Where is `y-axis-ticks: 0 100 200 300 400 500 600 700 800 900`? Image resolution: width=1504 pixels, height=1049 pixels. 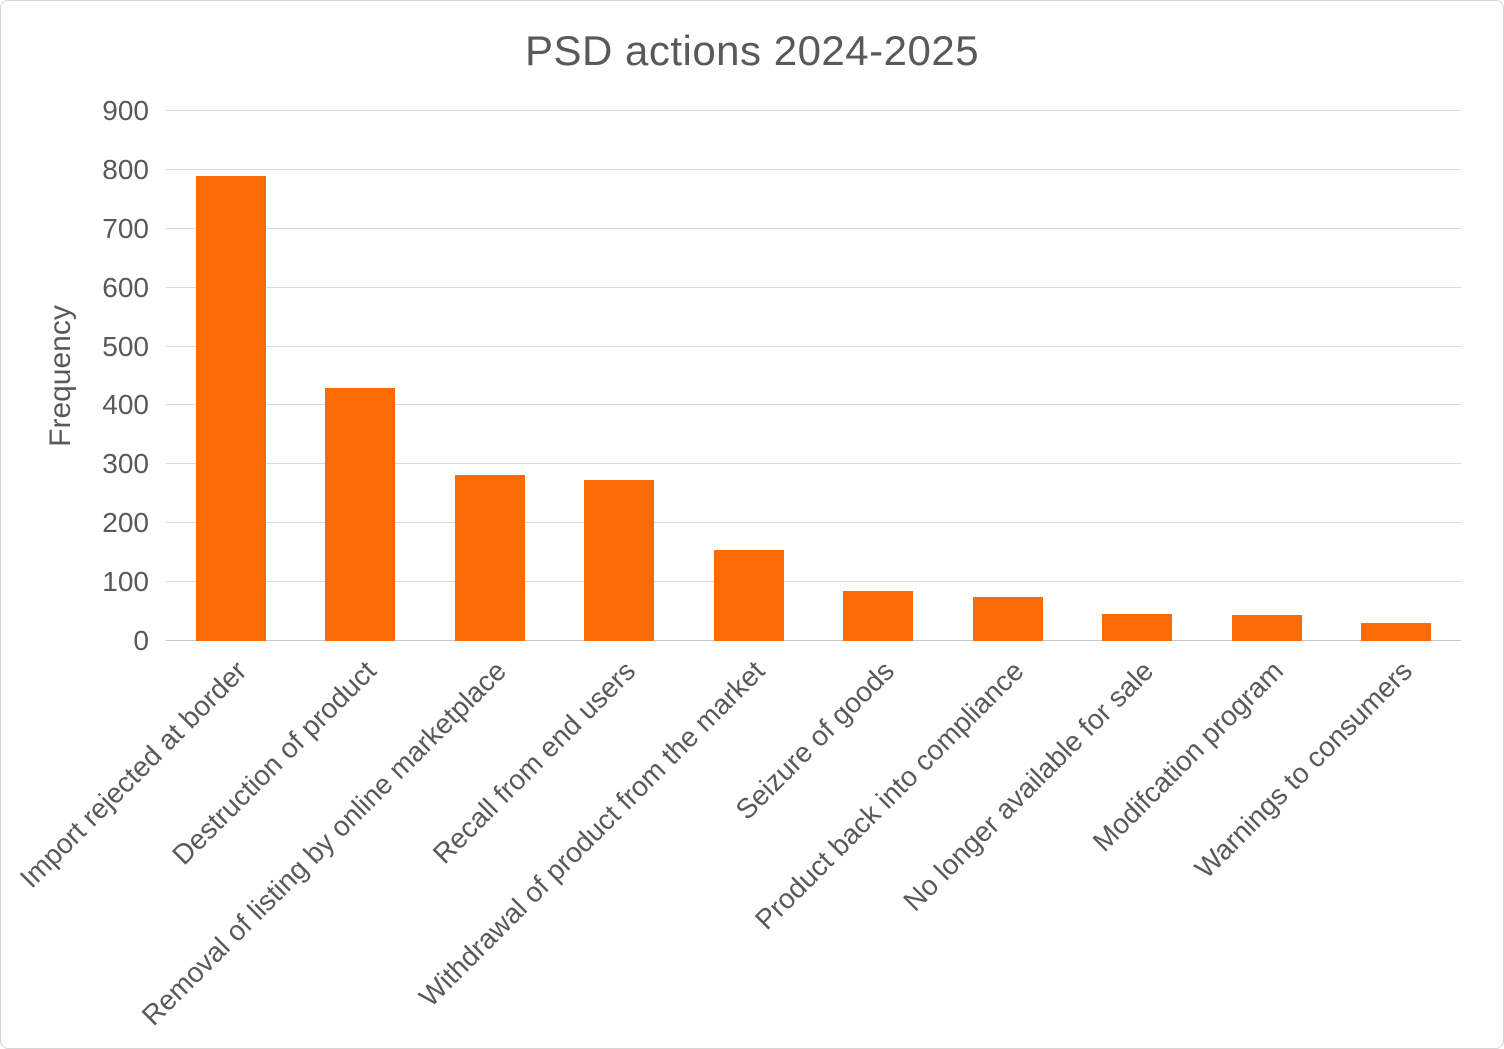 y-axis-ticks: 0 100 200 300 400 500 600 700 800 900 is located at coordinates (75, 376).